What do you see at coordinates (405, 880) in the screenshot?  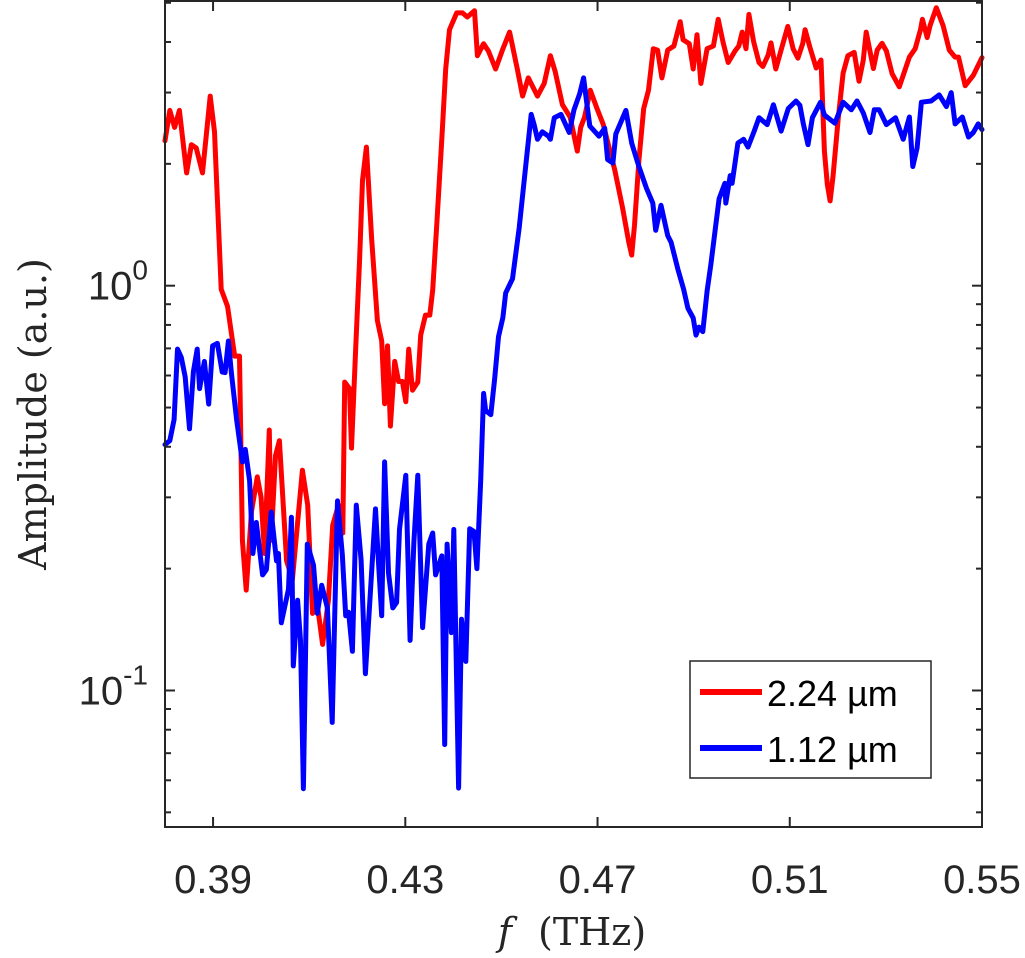 I see `x-tick-label: 0.43` at bounding box center [405, 880].